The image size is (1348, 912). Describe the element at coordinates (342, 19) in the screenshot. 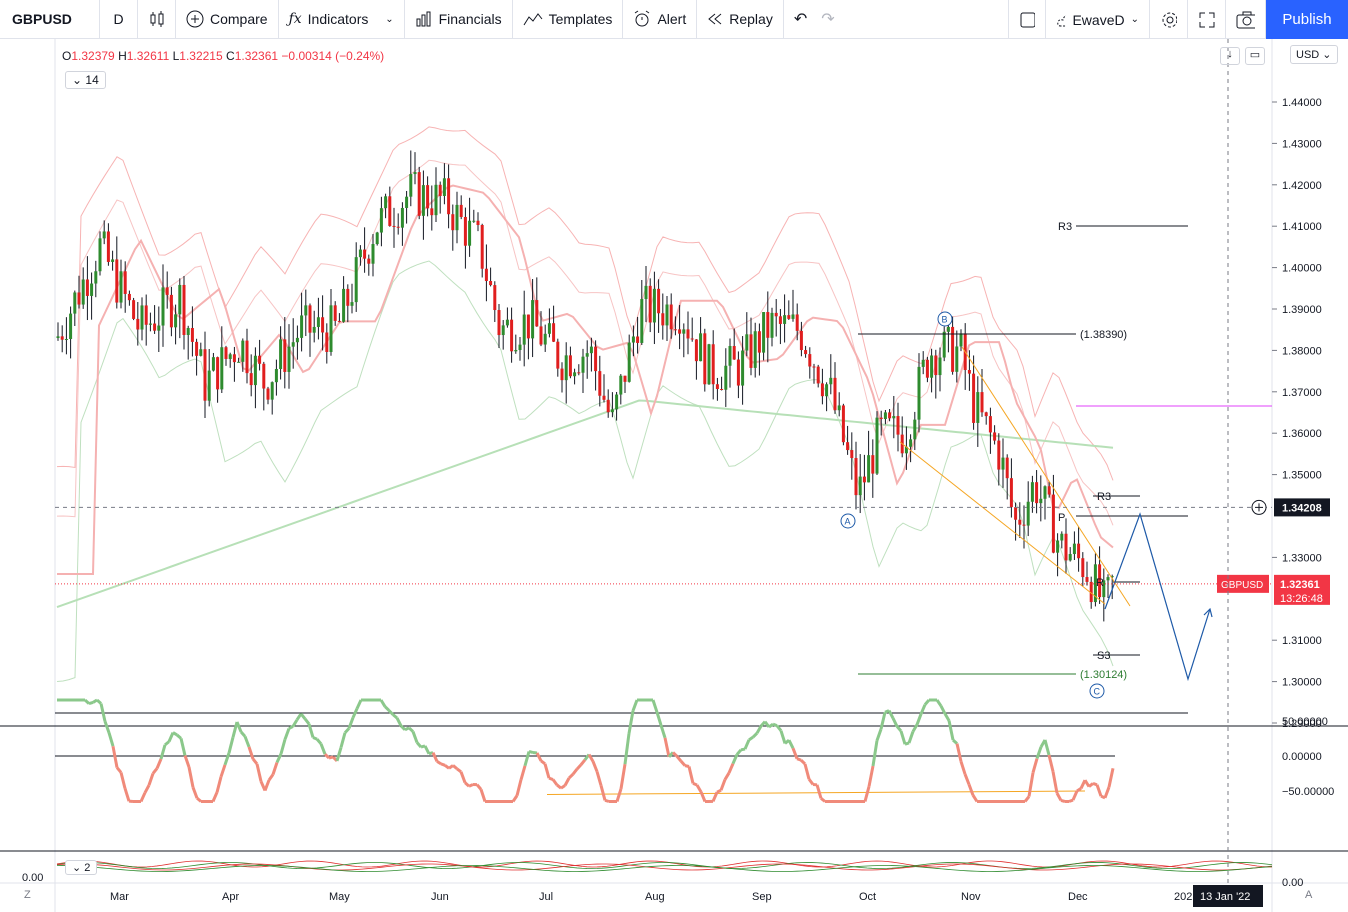

I see `indicators-button: ƒx Indicators ⌄` at that location.